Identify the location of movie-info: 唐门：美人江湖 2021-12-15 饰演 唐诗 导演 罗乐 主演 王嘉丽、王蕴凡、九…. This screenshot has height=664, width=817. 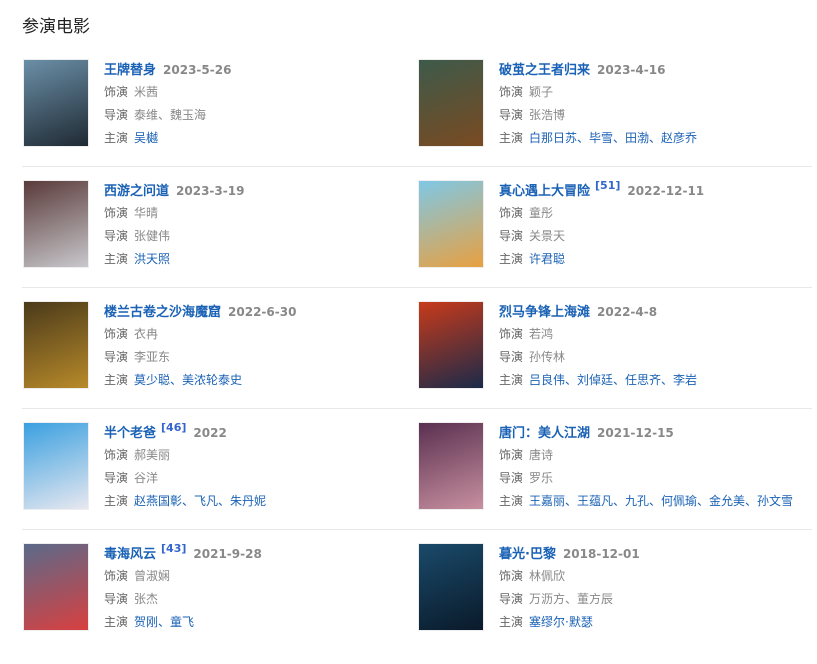
(646, 467).